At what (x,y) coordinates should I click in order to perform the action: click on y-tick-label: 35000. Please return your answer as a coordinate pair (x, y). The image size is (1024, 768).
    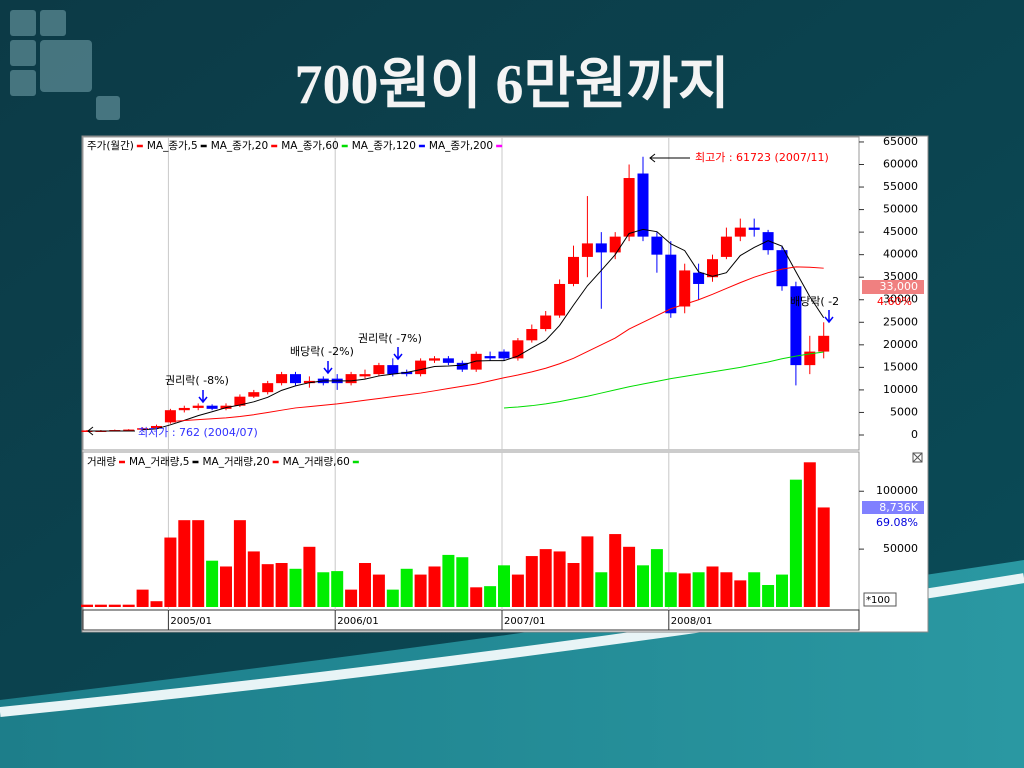
    Looking at the image, I should click on (900, 276).